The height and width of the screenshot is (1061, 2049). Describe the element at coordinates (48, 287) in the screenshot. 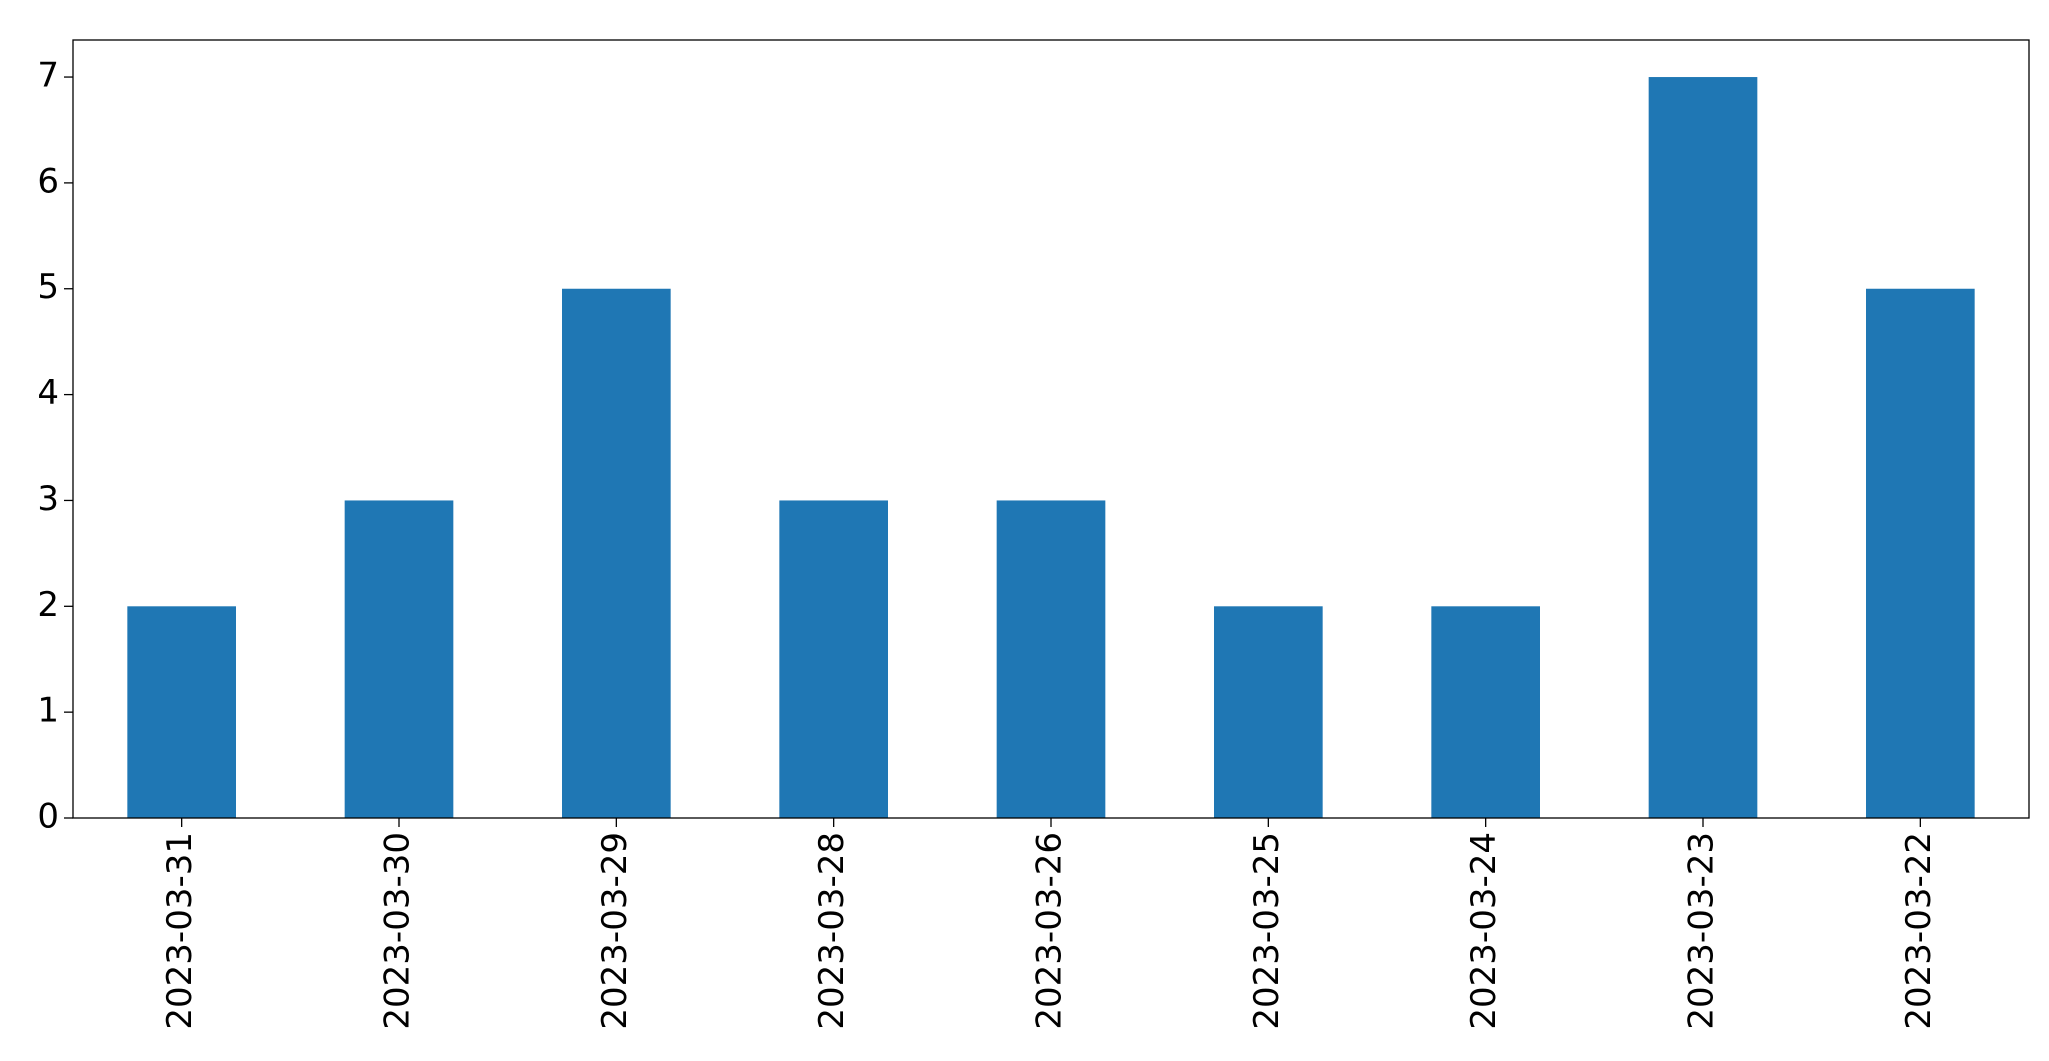

I see `y-tick-label: 5` at that location.